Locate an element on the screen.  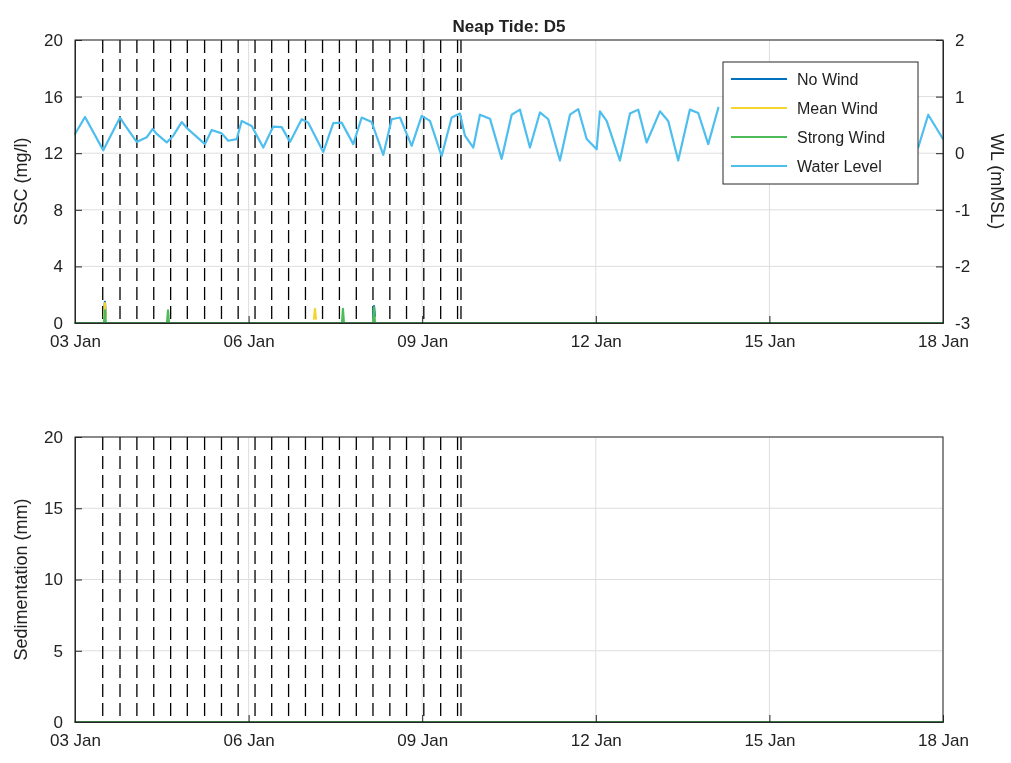
y-axis-title: SSC (mg/l) is located at coordinates (21, 181).